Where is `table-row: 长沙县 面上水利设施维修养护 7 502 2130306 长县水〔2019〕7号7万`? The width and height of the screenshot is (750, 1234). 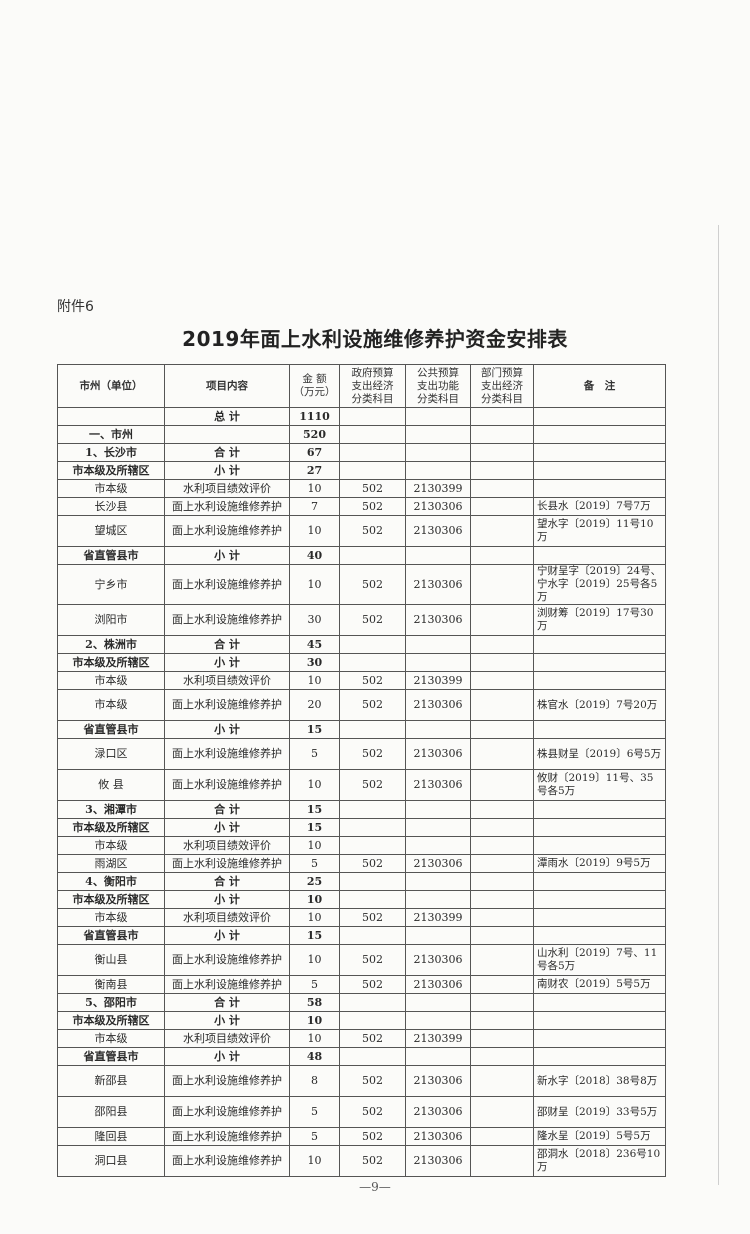 table-row: 长沙县 面上水利设施维修养护 7 502 2130306 长县水〔2019〕7号7万 is located at coordinates (361, 506).